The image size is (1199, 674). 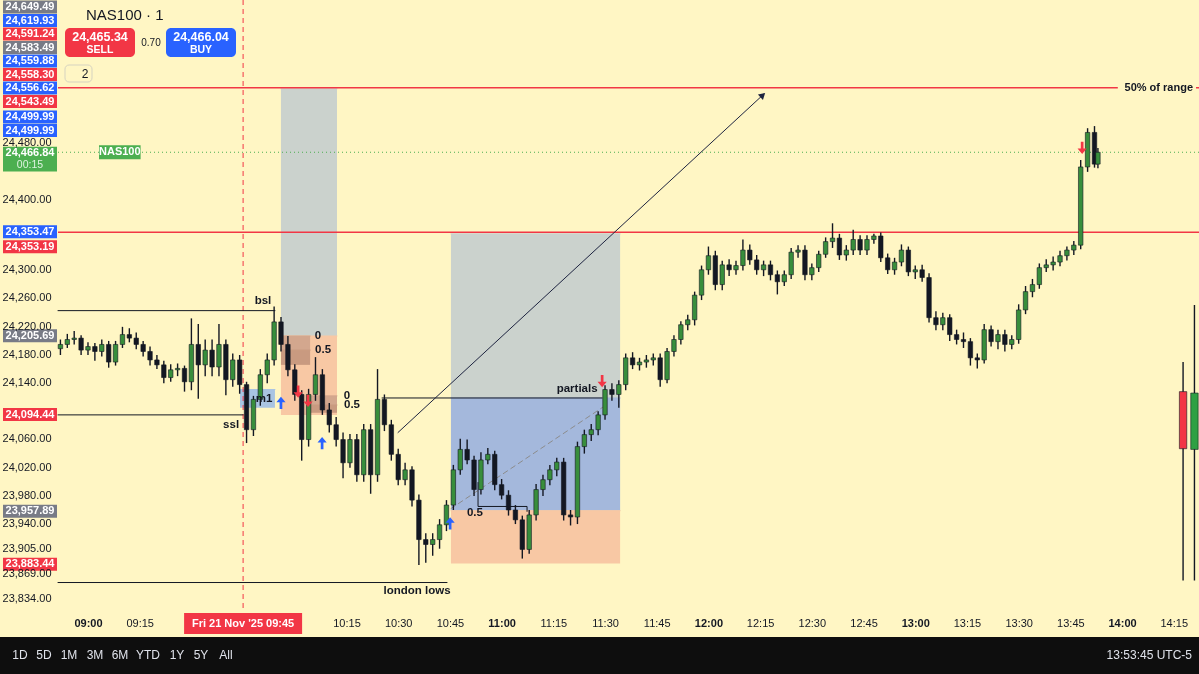 I want to click on x-tick-label: 13:15, so click(x=967, y=622).